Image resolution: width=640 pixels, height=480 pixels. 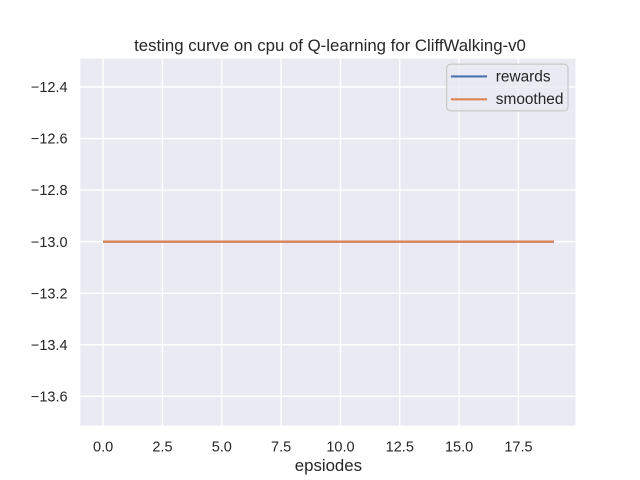 I want to click on svg-text: −12.4, so click(x=49, y=88).